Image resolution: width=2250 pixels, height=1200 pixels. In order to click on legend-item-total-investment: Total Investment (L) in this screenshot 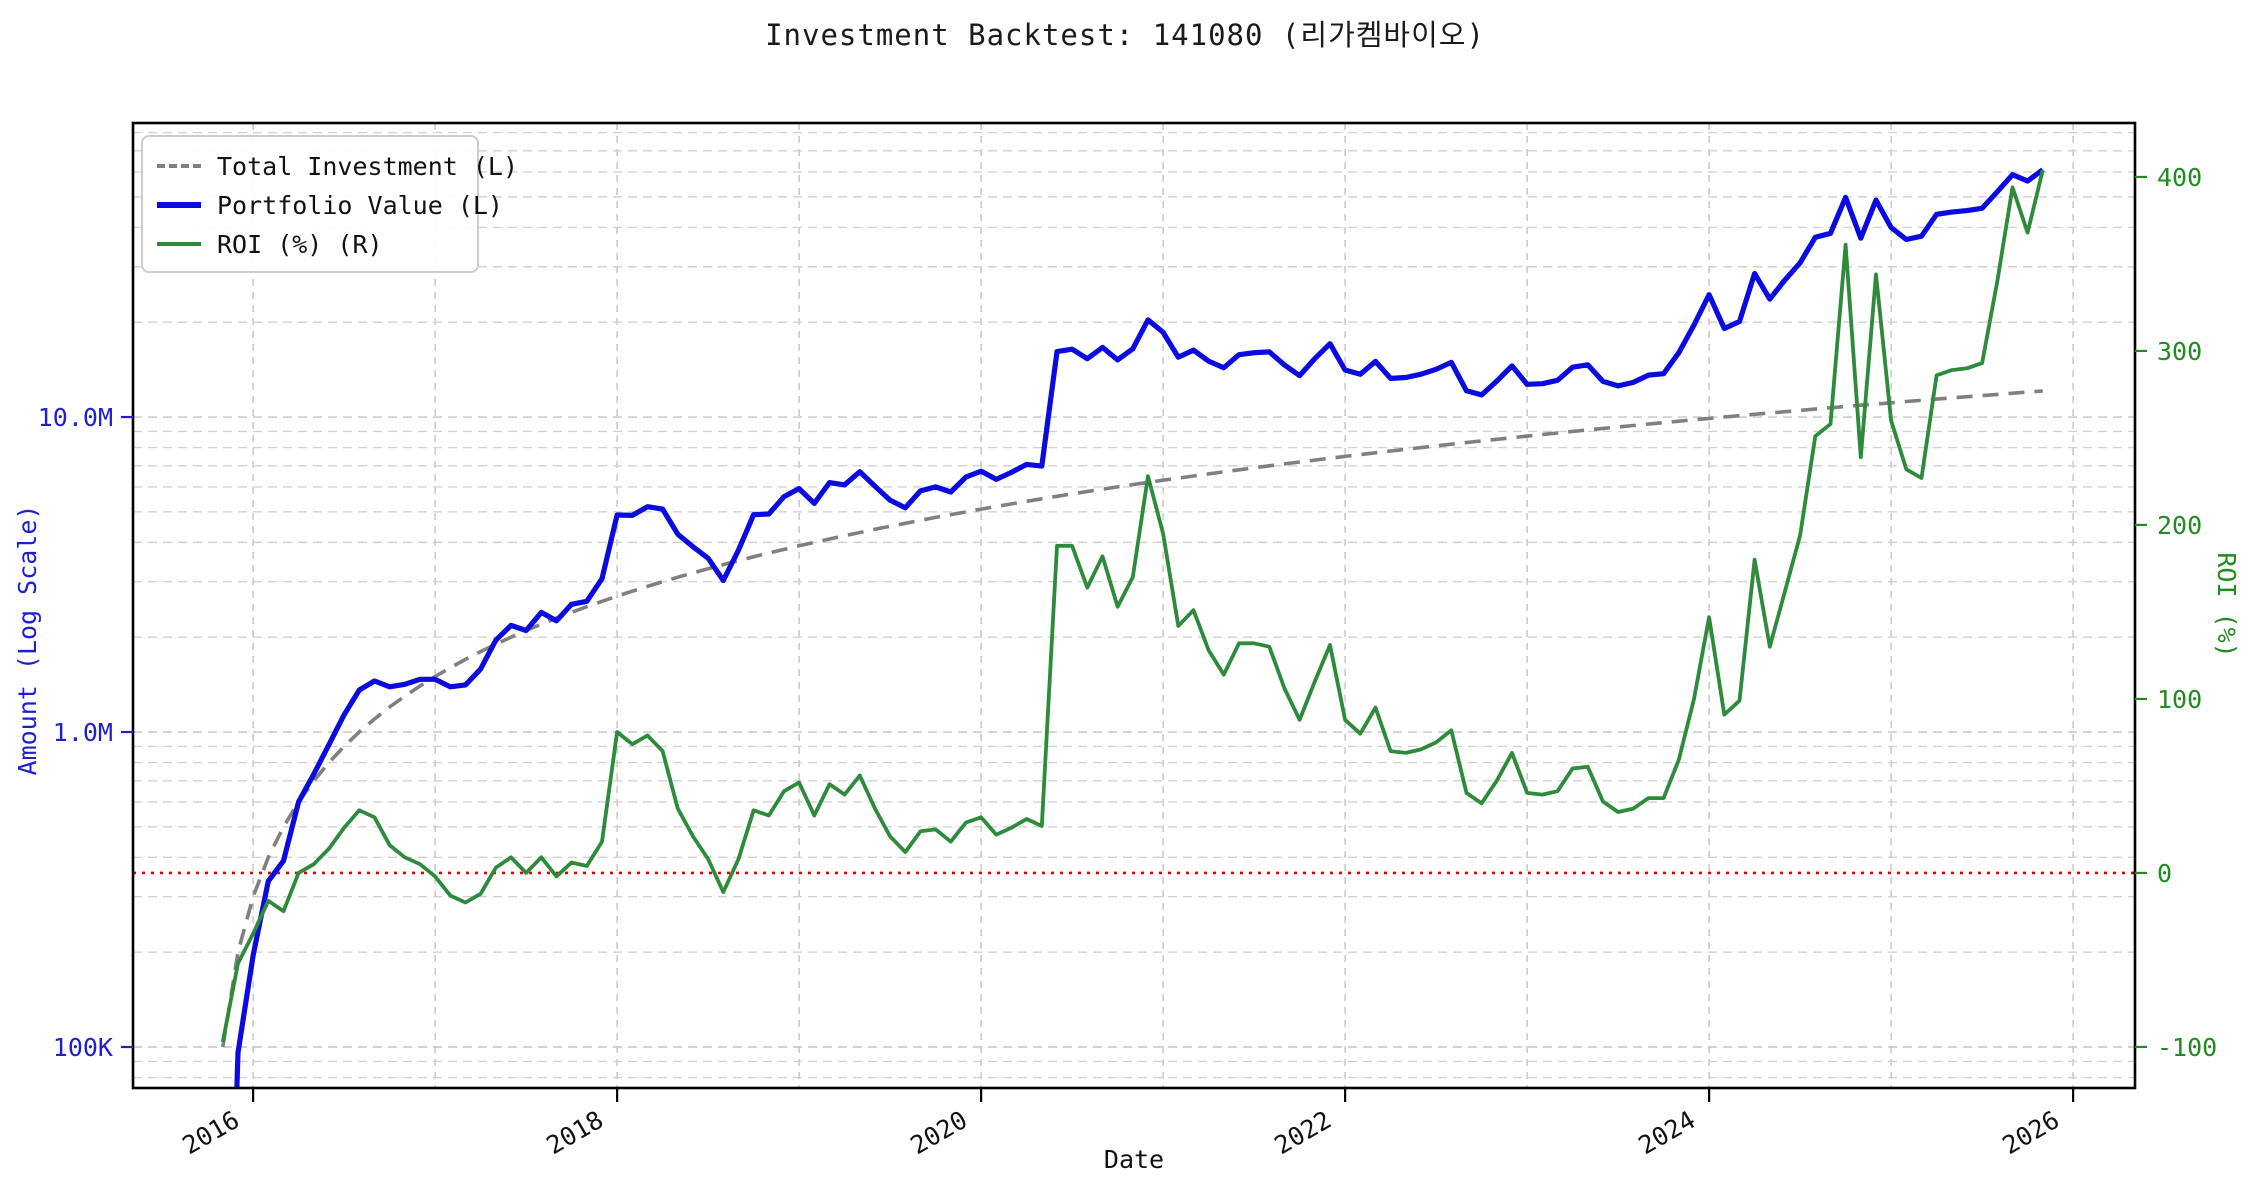, I will do `click(337, 166)`.